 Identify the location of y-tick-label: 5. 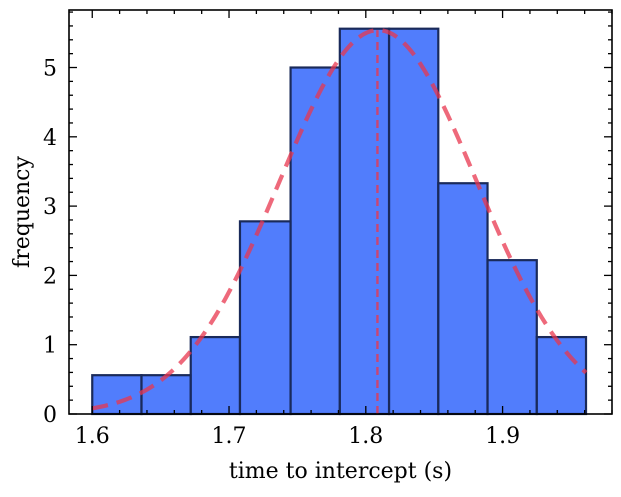
(50, 69).